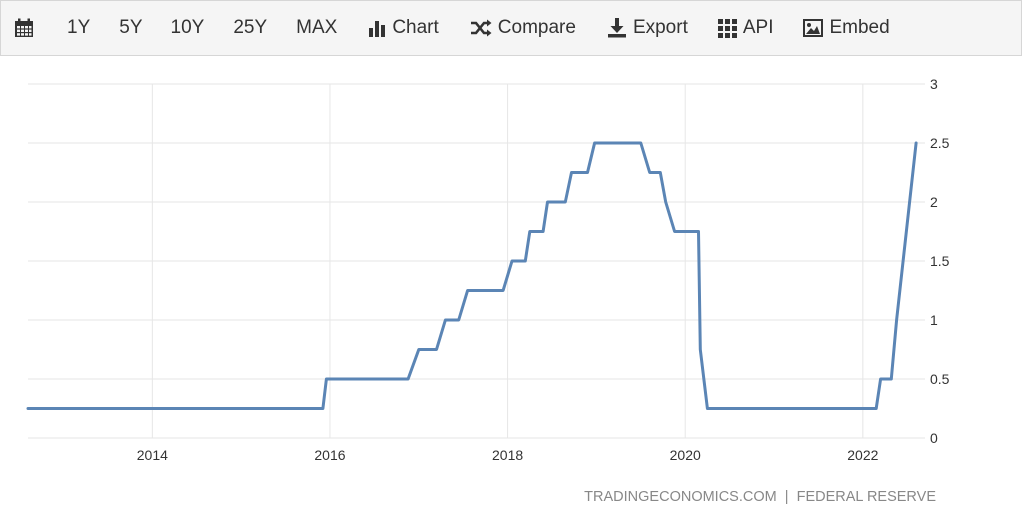  What do you see at coordinates (660, 27) in the screenshot?
I see `export-label: Export` at bounding box center [660, 27].